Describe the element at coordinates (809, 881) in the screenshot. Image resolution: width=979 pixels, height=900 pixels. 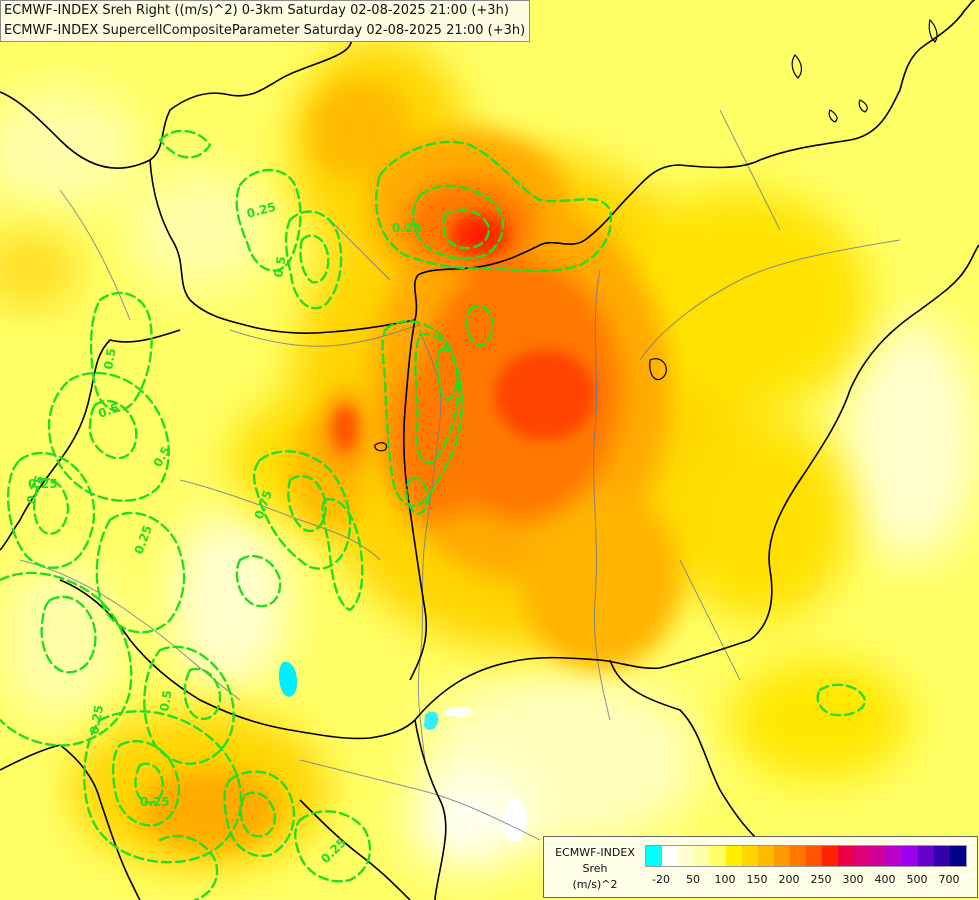
I see `legend-ticks: -20 50 100 150 200 250 300 400 500 700` at that location.